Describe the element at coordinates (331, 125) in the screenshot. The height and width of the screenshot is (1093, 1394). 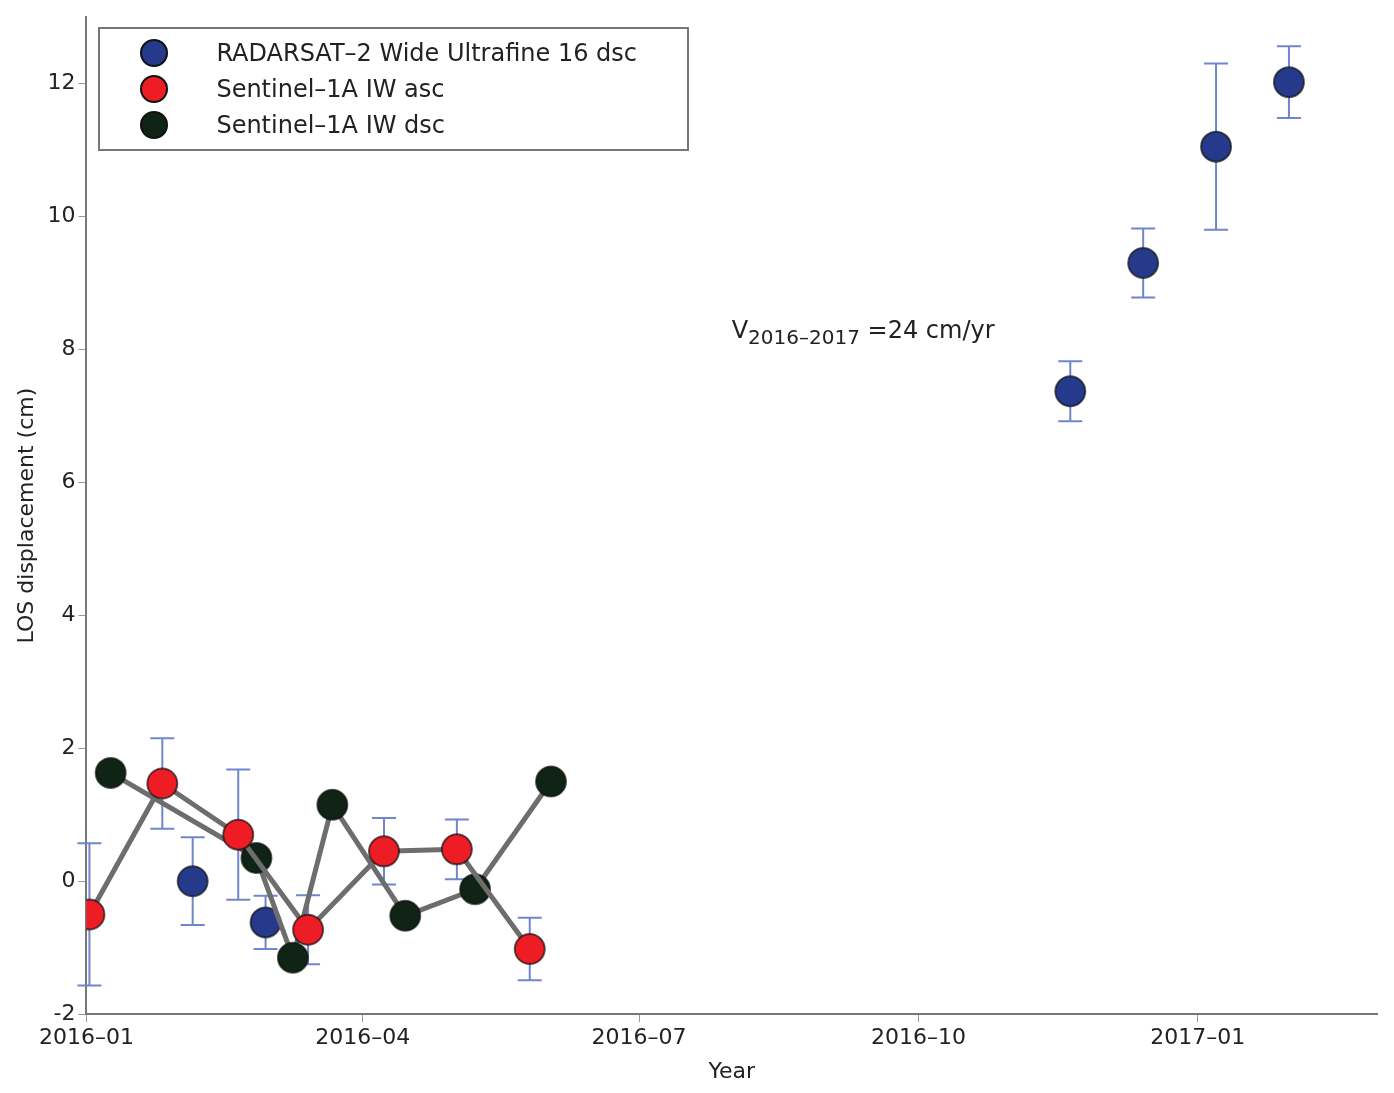
I see `legend-label: Sentinel–1A IW dsc` at that location.